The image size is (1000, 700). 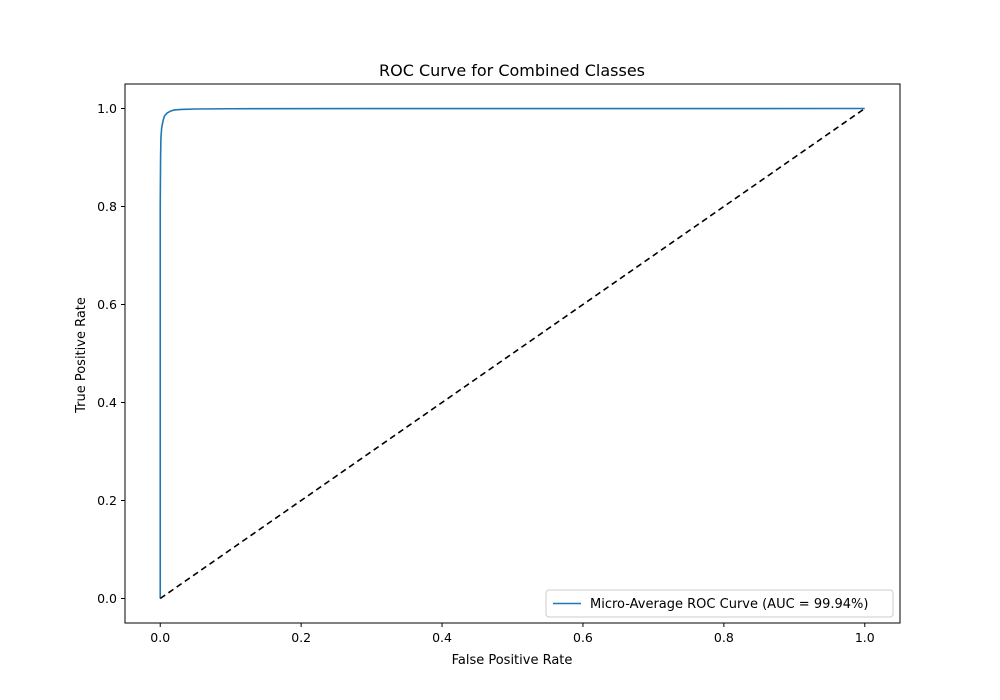 What do you see at coordinates (512, 70) in the screenshot?
I see `chart-title: ROC Curve for Combined Classes` at bounding box center [512, 70].